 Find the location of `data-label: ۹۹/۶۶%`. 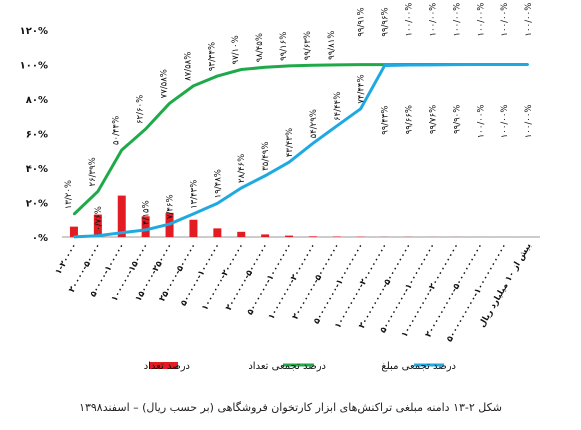

data-label: ۹۹/۶۶% is located at coordinates (410, 119).